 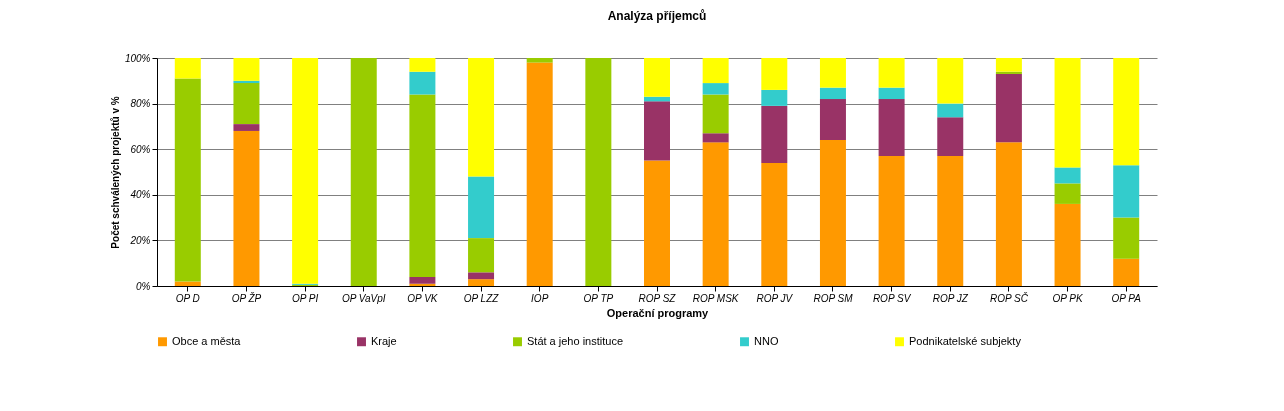 I want to click on x-tick-label: OP ŽP, so click(x=246, y=297).